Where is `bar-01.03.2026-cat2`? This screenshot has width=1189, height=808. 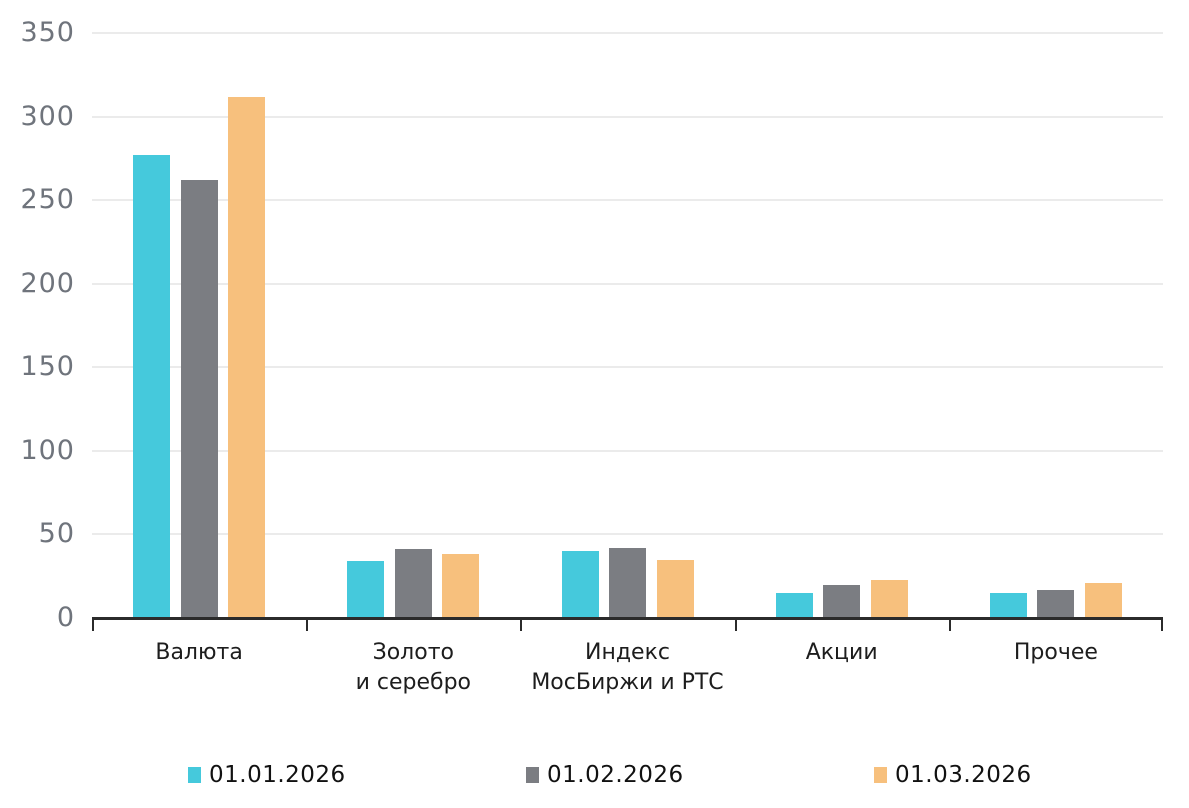
bar-01.03.2026-cat2 is located at coordinates (675, 588).